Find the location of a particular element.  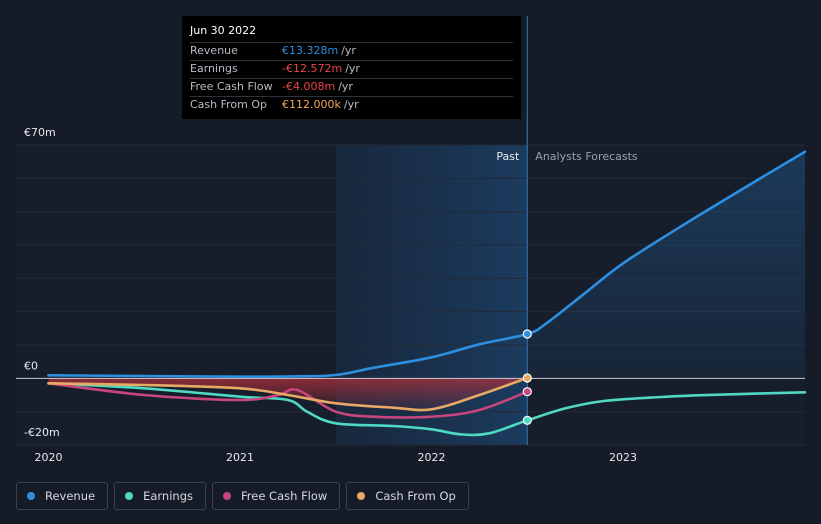

tooltip-row-cash-from-op: Cash From Op €112.000k /yr is located at coordinates (351, 105).